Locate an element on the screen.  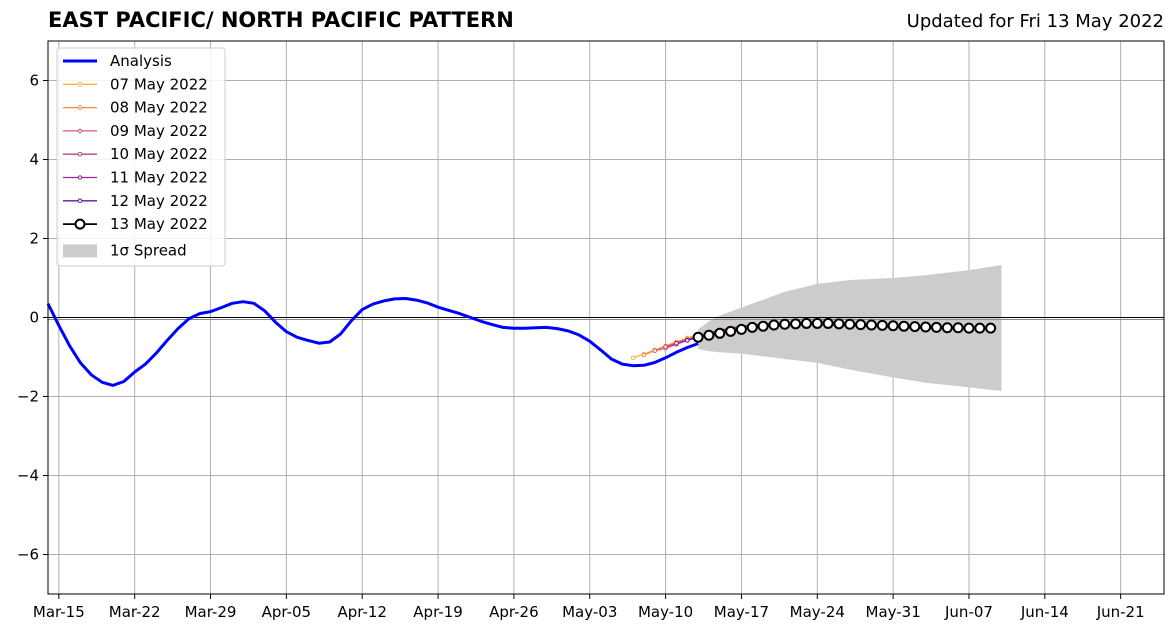
legend-entry-label: 12 May 2022 is located at coordinates (159, 201).